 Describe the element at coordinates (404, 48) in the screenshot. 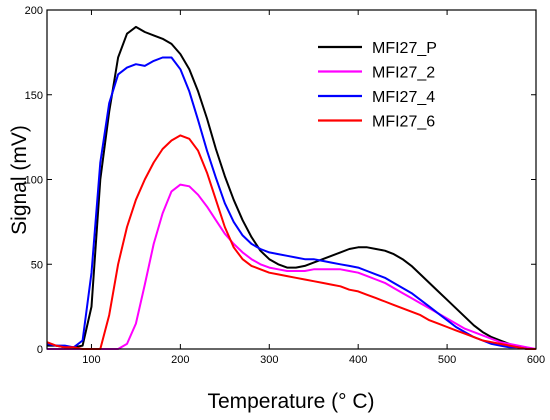

I see `legend-label: MFI27_P` at that location.